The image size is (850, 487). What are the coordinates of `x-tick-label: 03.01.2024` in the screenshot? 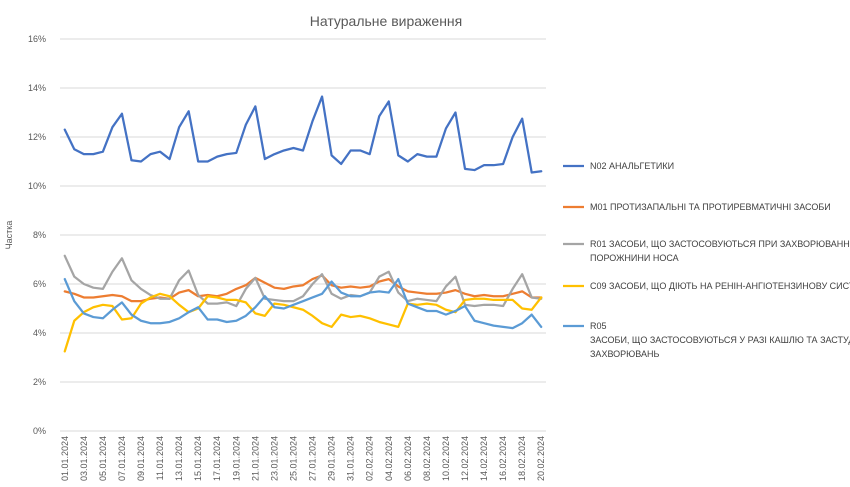 It's located at (84, 458).